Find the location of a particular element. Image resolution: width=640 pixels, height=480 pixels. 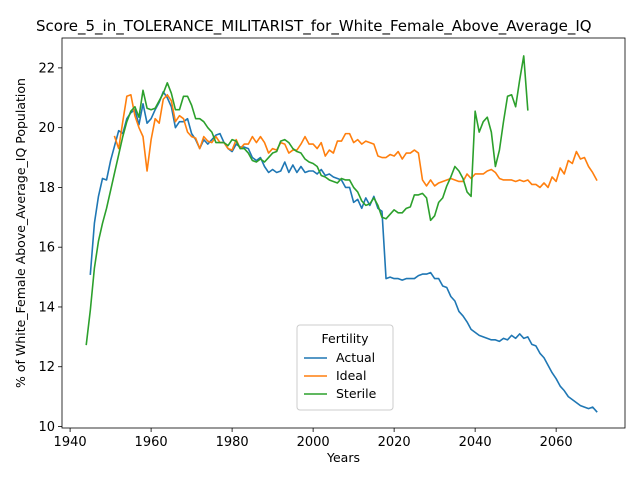

legend-label-sterile: Sterile is located at coordinates (356, 393).